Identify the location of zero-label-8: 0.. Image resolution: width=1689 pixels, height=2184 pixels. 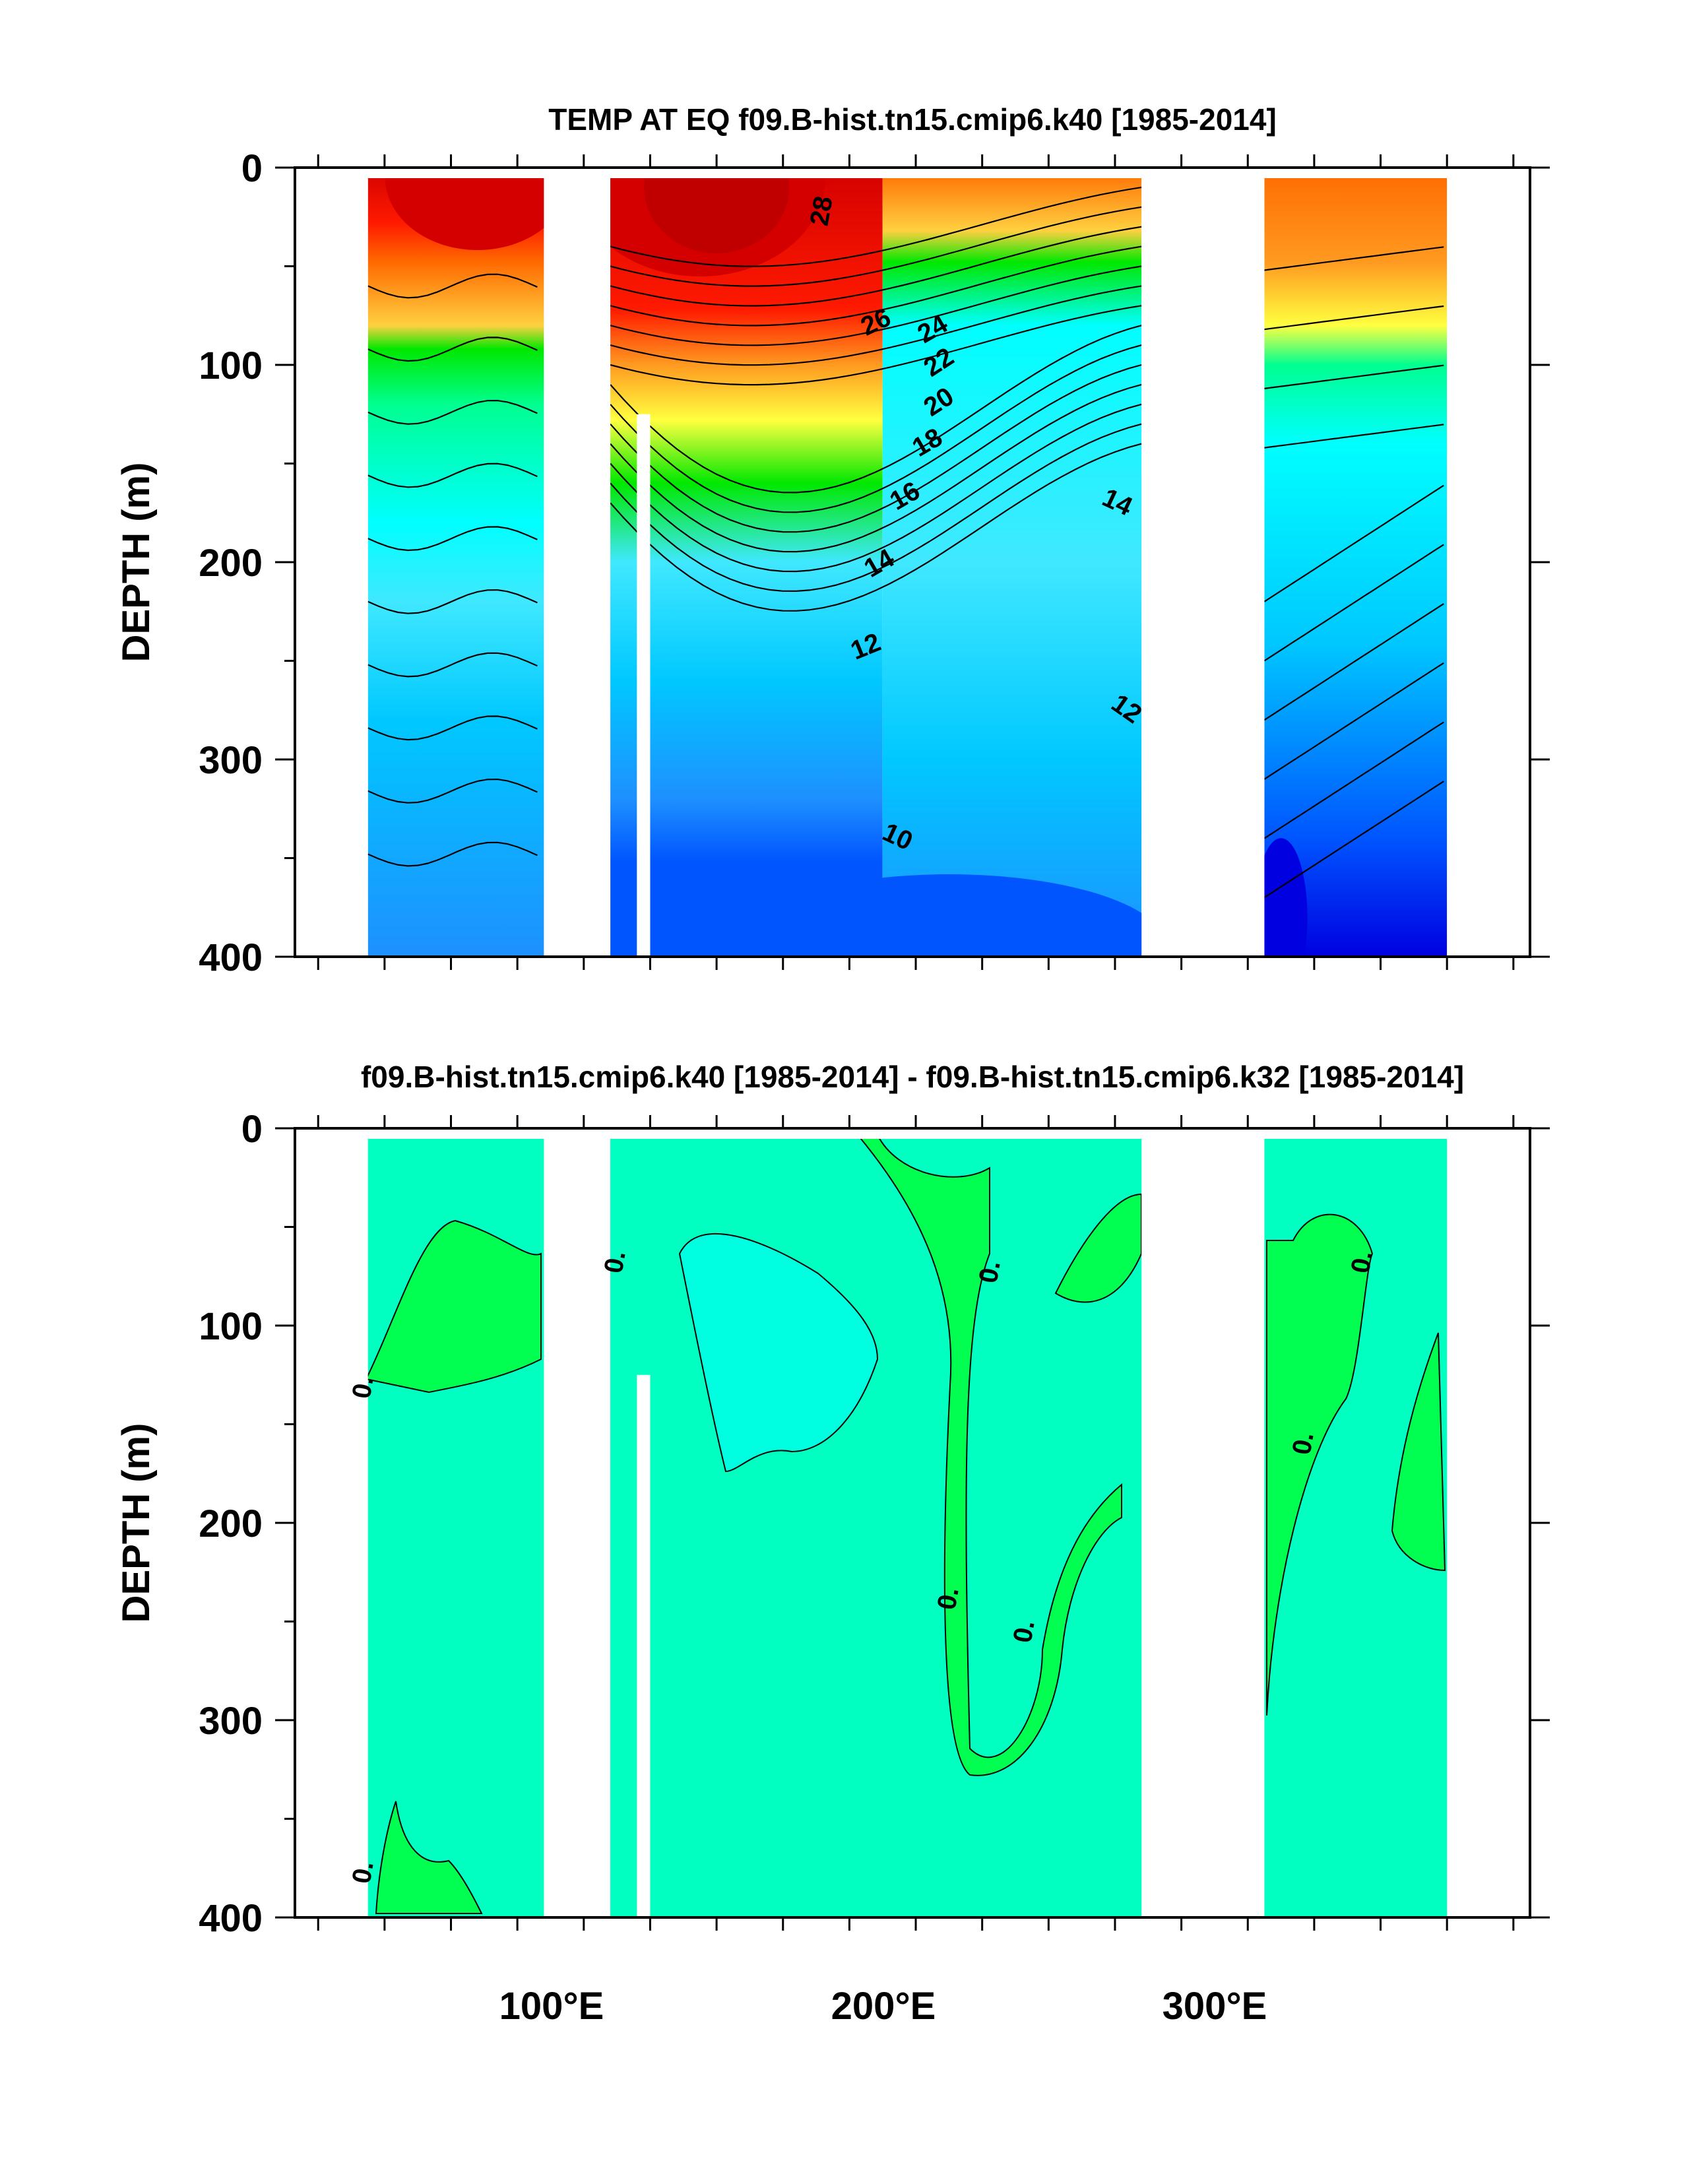
(363, 1872).